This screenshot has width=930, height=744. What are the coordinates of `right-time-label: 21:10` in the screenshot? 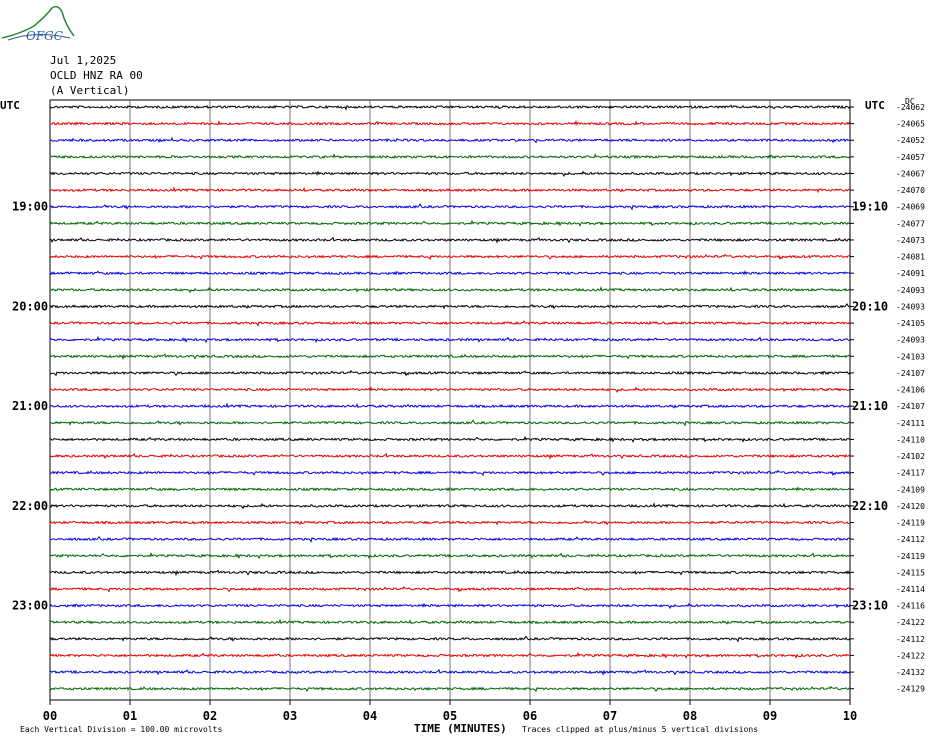 It's located at (870, 406).